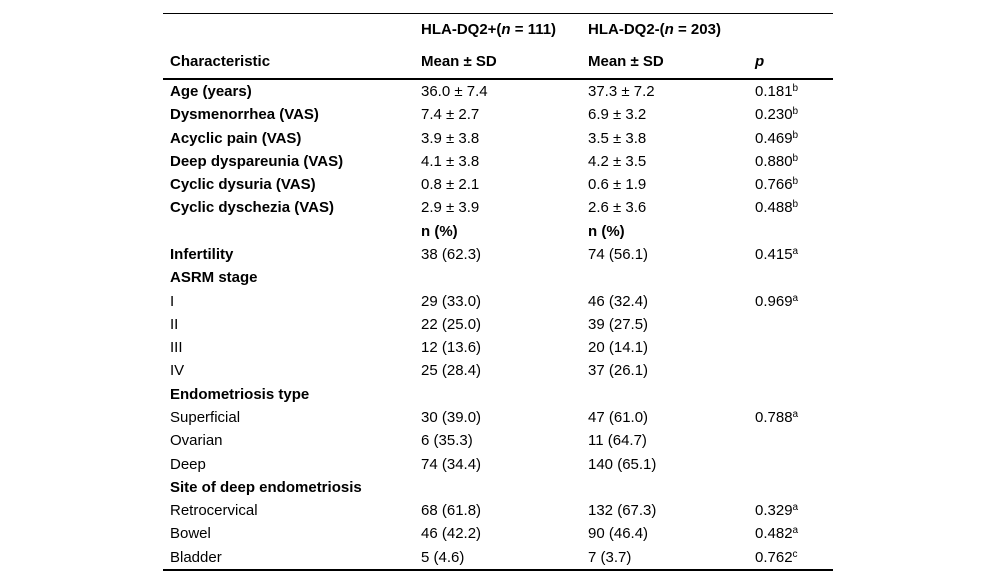 This screenshot has height=584, width=1000. What do you see at coordinates (774, 115) in the screenshot?
I see `p-value-text: 0.230` at bounding box center [774, 115].